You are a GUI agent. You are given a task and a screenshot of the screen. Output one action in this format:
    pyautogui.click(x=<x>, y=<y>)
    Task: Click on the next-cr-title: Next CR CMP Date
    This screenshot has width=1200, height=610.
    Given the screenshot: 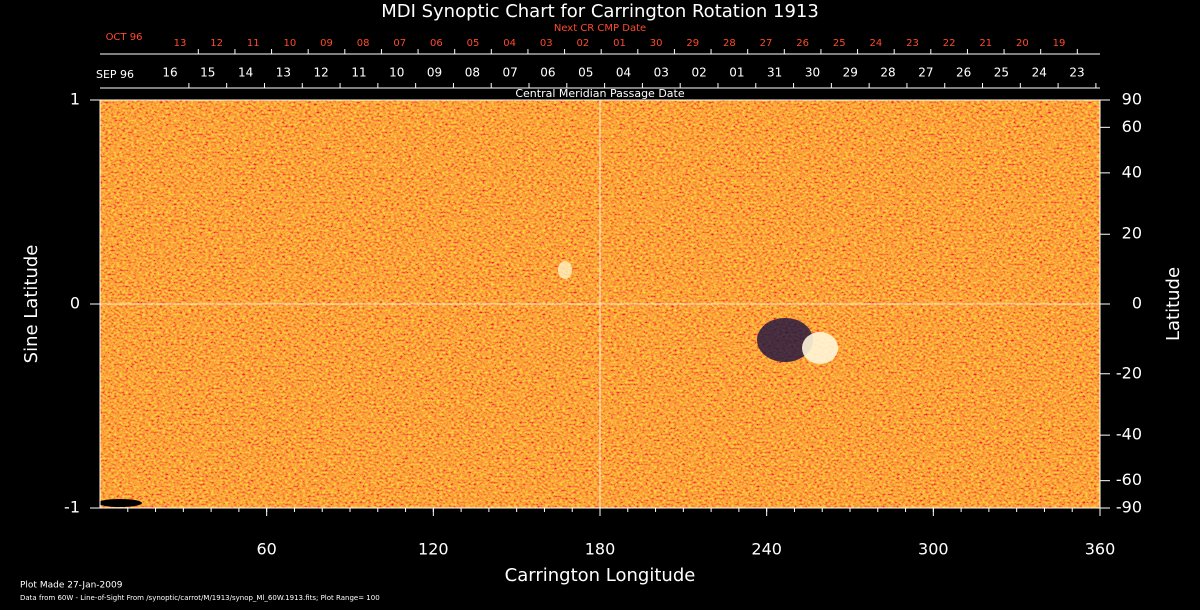 What is the action you would take?
    pyautogui.click(x=600, y=28)
    